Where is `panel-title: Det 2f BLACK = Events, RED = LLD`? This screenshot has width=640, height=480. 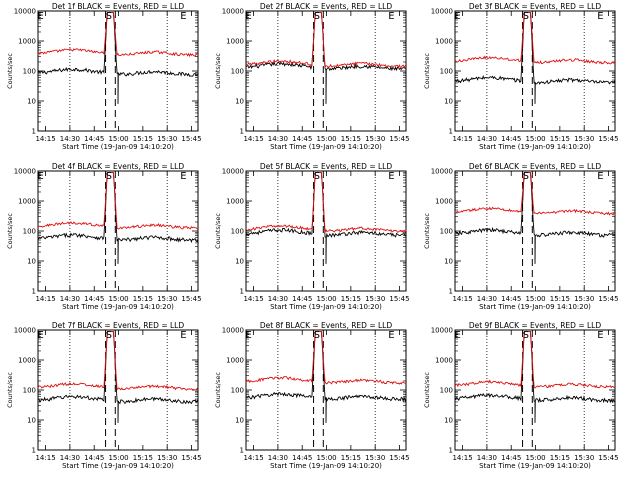
panel-title: Det 2f BLACK = Events, RED = LLD is located at coordinates (326, 6).